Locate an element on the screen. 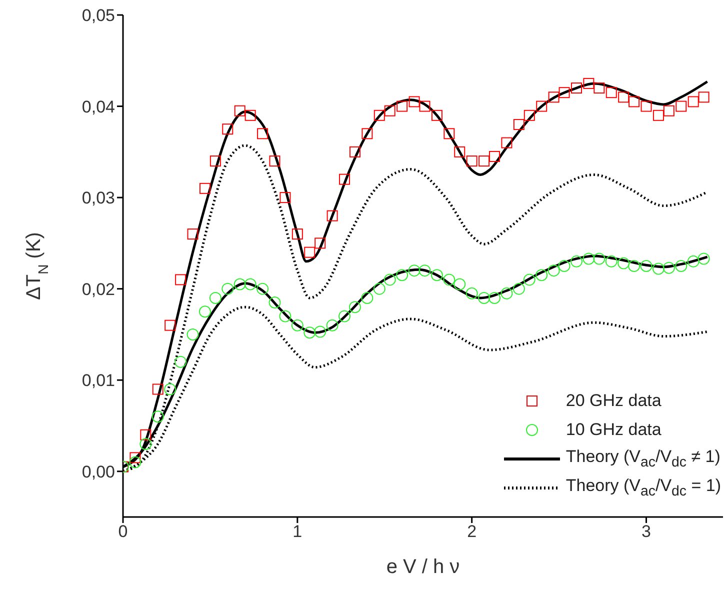 The image size is (725, 597). x-axis-title: e V / h ν is located at coordinates (423, 567).